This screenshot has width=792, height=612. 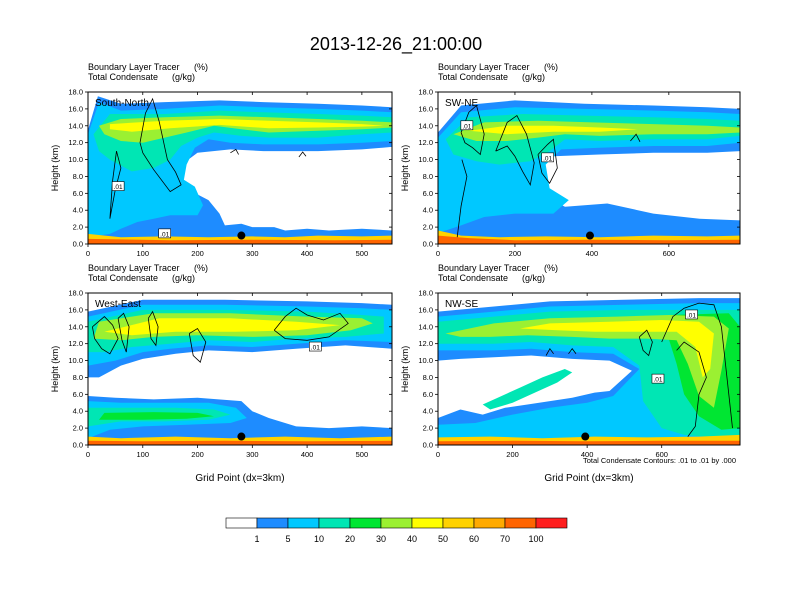 What do you see at coordinates (589, 168) in the screenshot?
I see `plot-area: .01 .01 SW-NE` at bounding box center [589, 168].